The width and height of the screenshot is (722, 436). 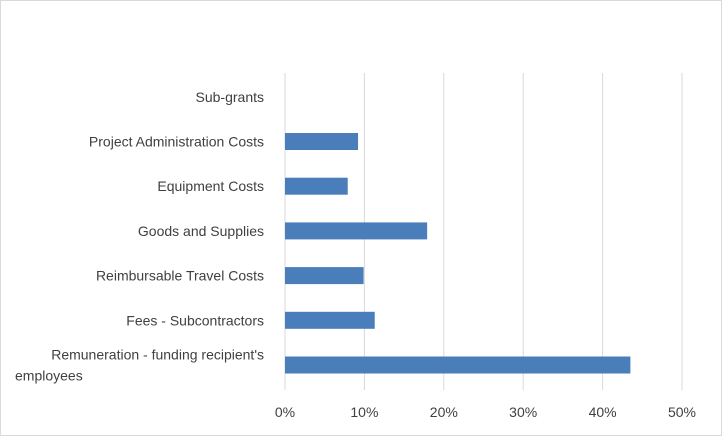 What do you see at coordinates (523, 412) in the screenshot?
I see `x-tick-label: 30%` at bounding box center [523, 412].